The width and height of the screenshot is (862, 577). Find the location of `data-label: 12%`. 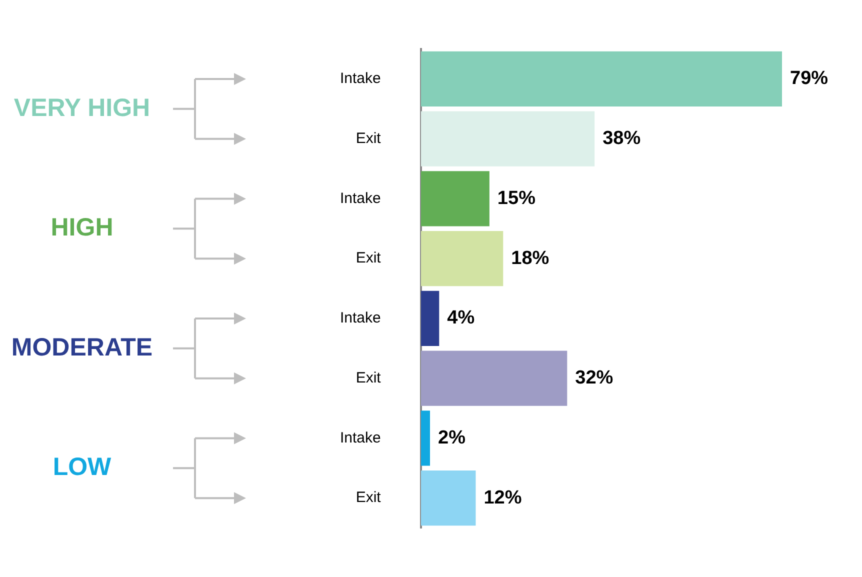

data-label: 12% is located at coordinates (503, 497).